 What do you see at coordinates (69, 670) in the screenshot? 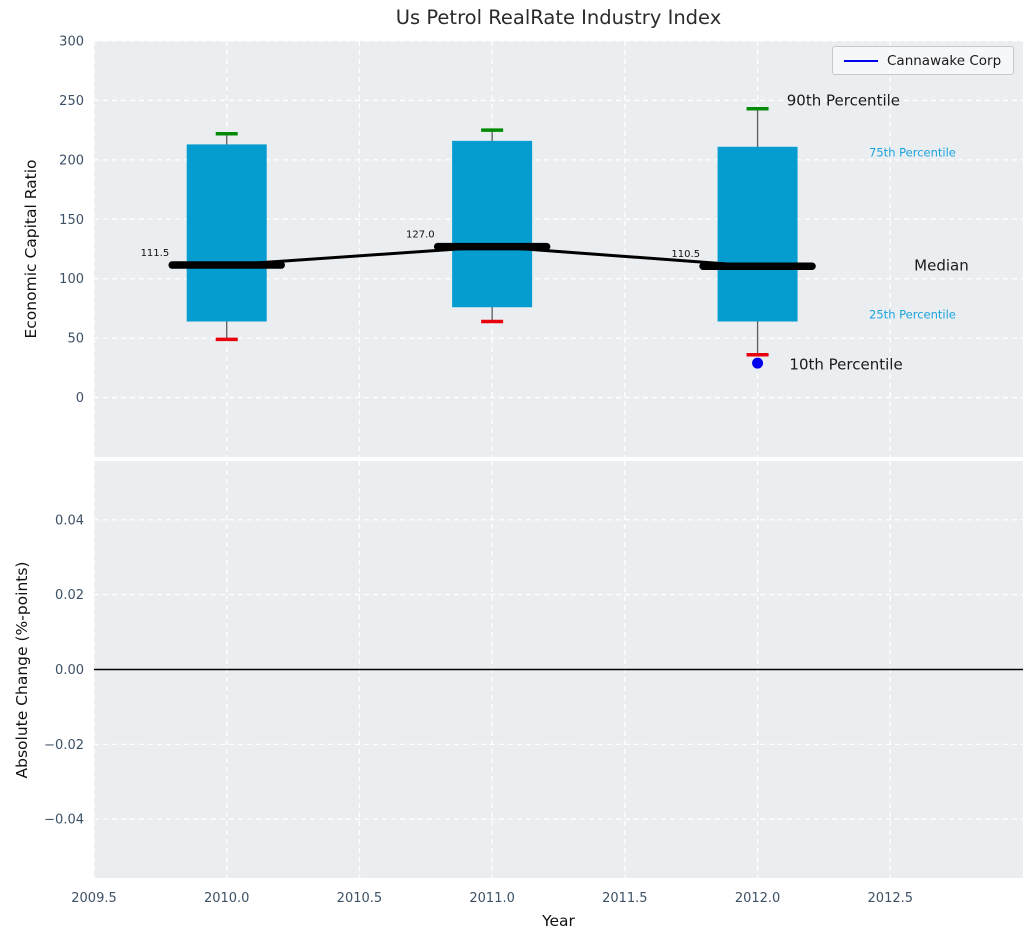
I see `y-tick-label: 0.00` at bounding box center [69, 670].